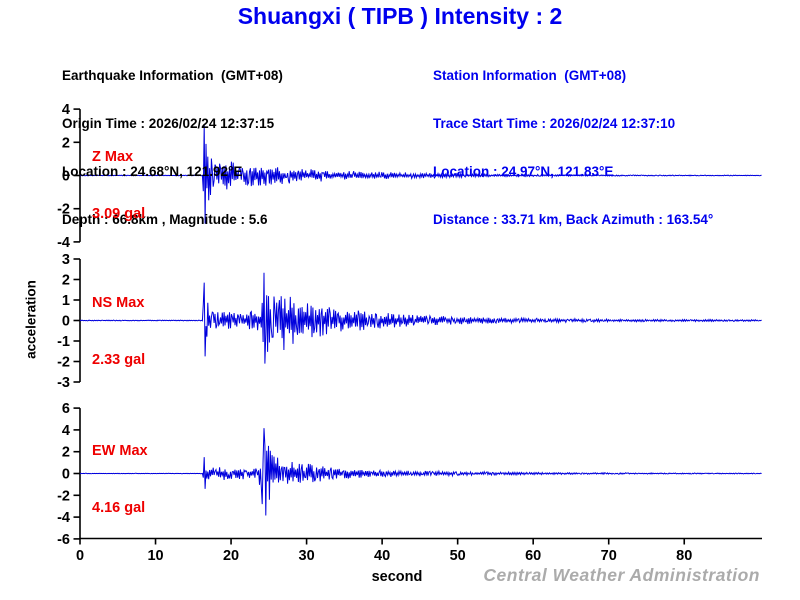 This screenshot has width=800, height=600. Describe the element at coordinates (172, 75) in the screenshot. I see `earthquake-info-heading: Earthquake Information (GMT+08)` at that location.